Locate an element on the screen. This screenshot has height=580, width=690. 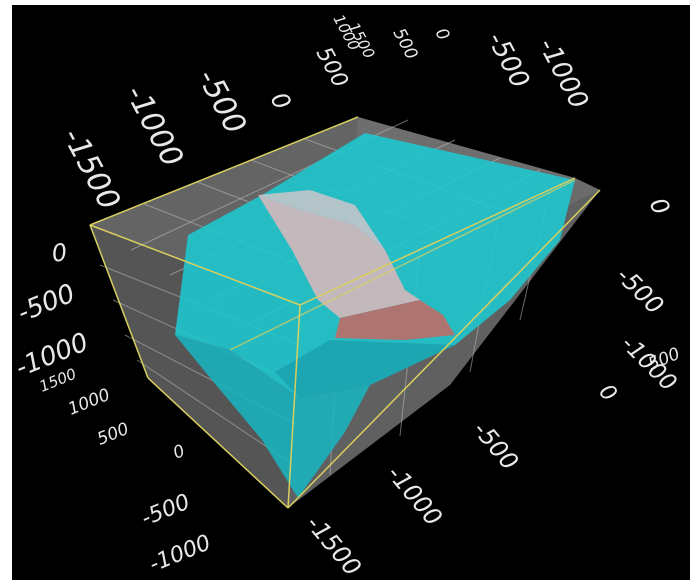
inner-surface is located at coordinates (356, 265).